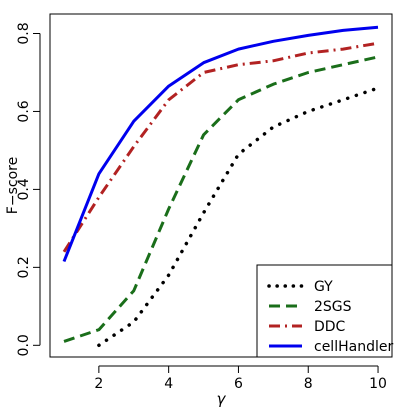 Image resolution: width=417 pixels, height=417 pixels. Describe the element at coordinates (98, 384) in the screenshot. I see `x-tick-label: 2` at that location.